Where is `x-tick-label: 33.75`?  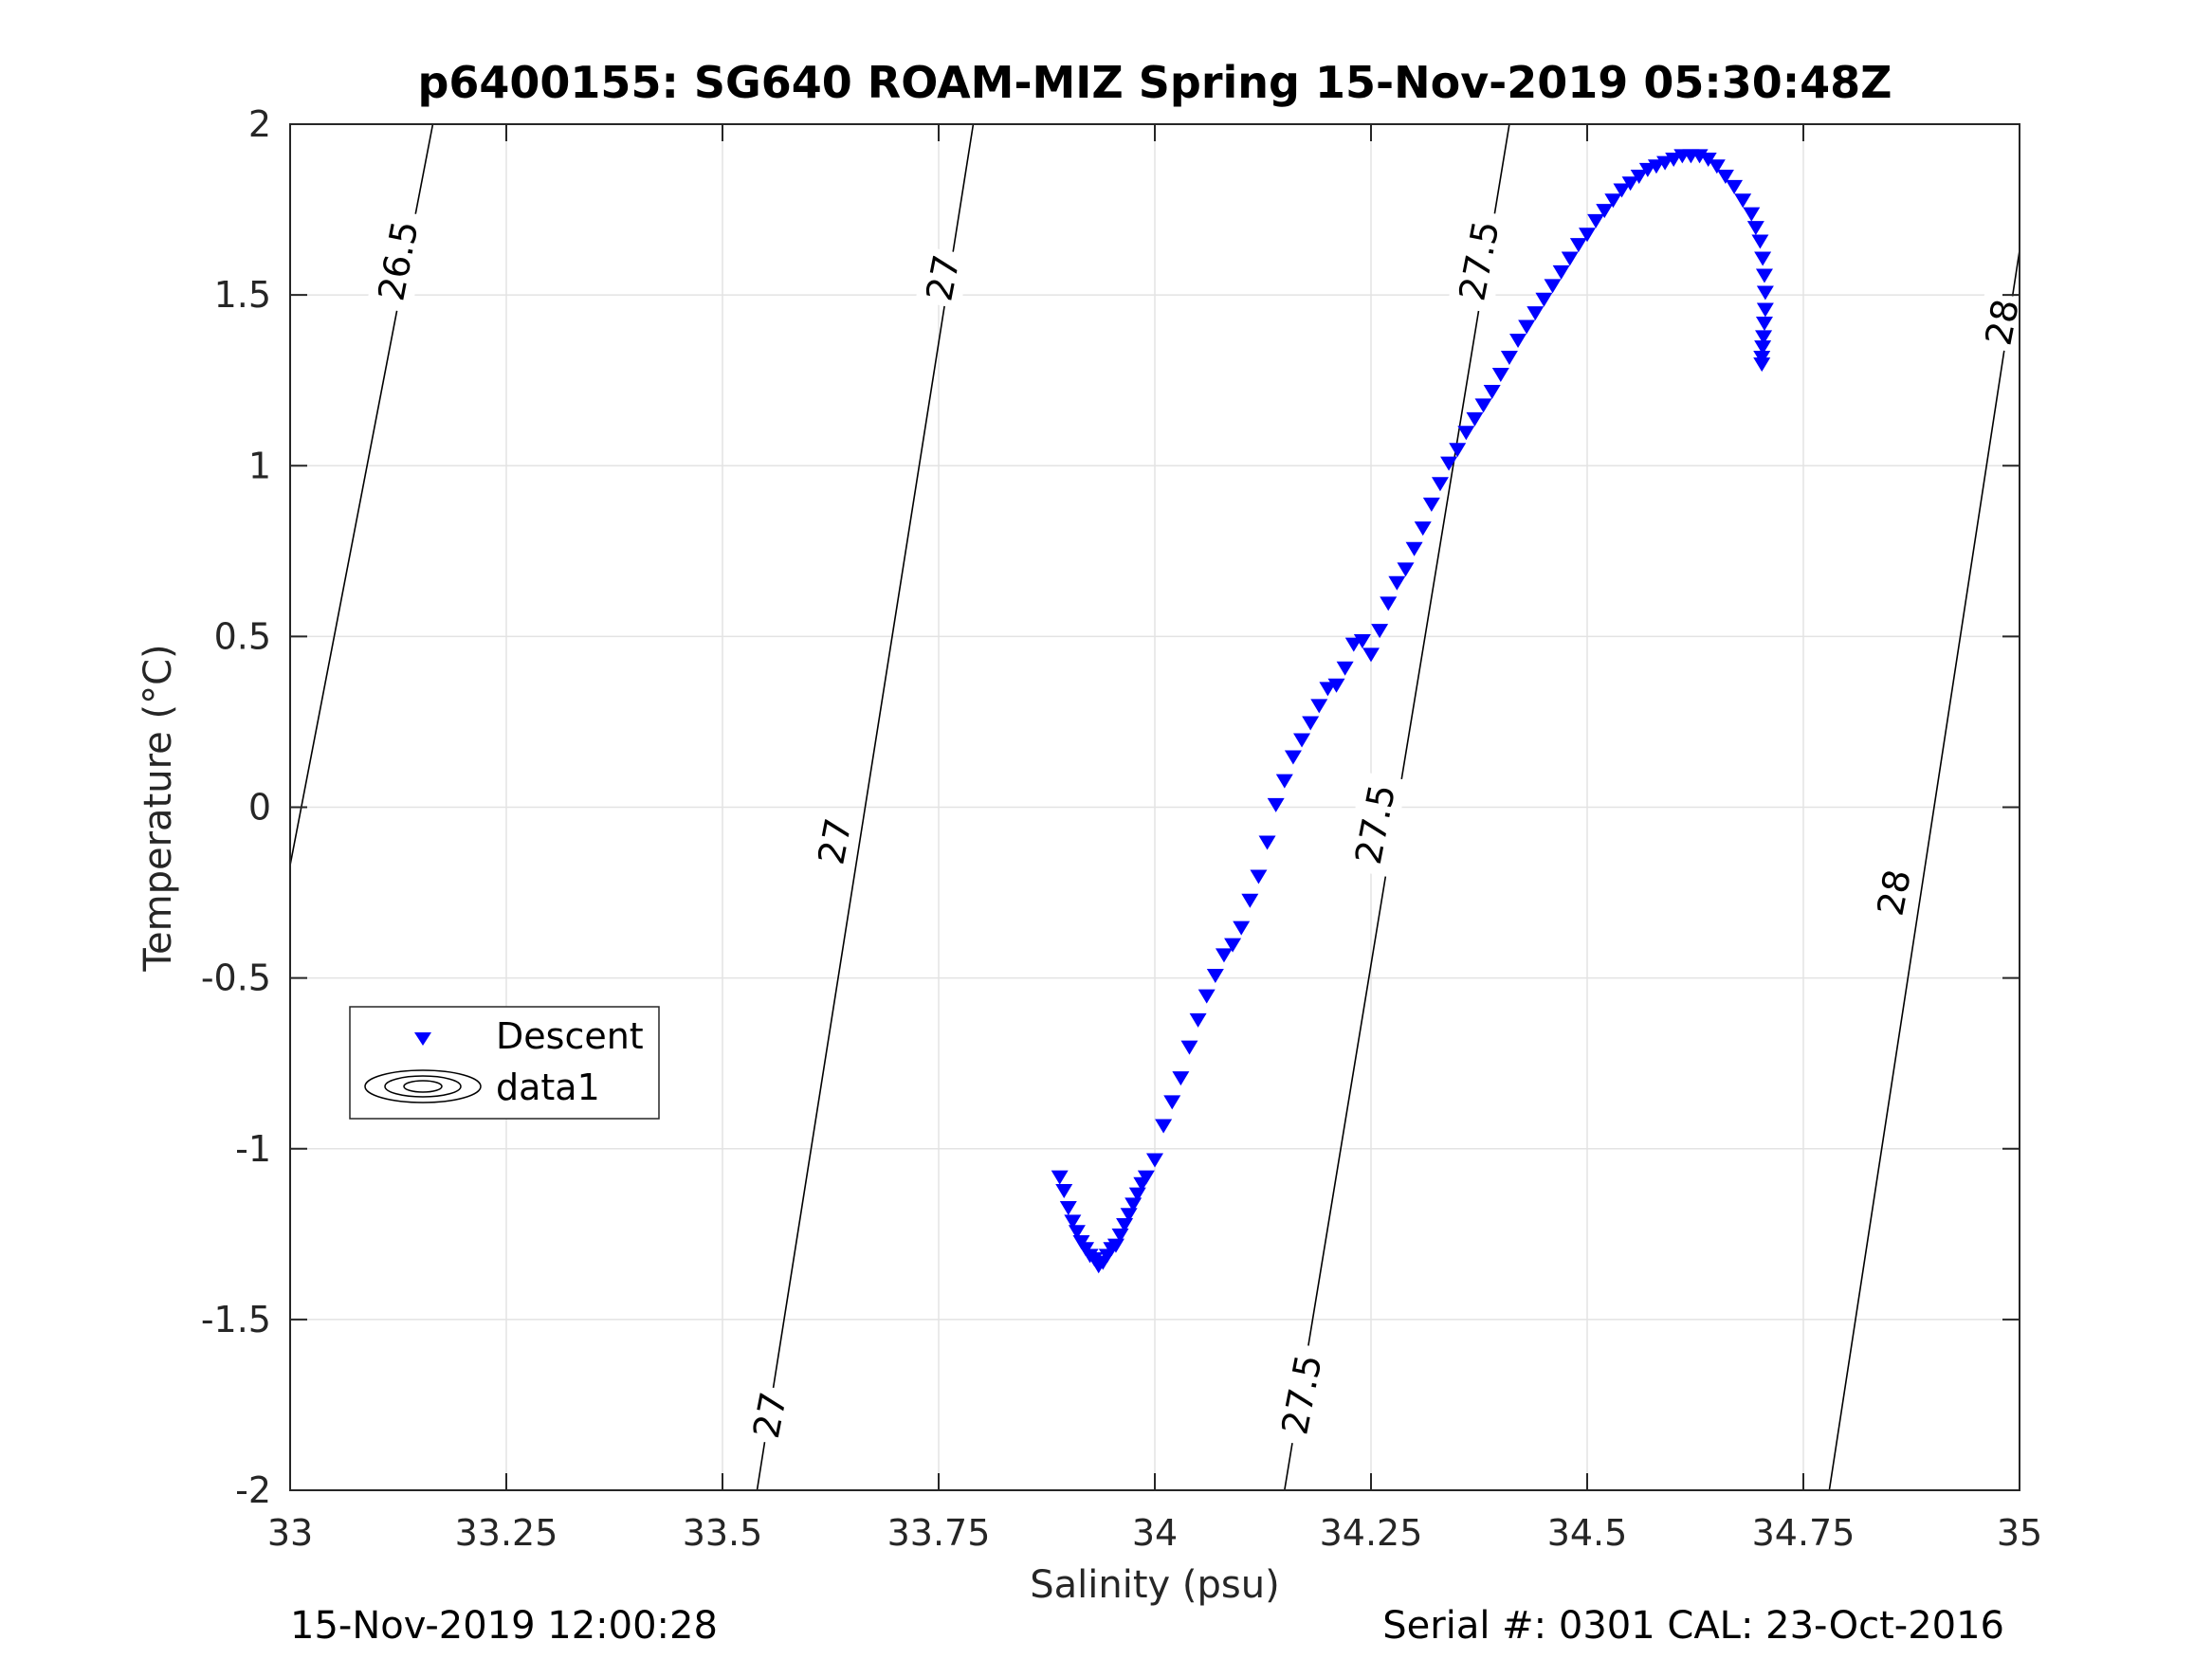 x-tick-label: 33.75 is located at coordinates (939, 1533).